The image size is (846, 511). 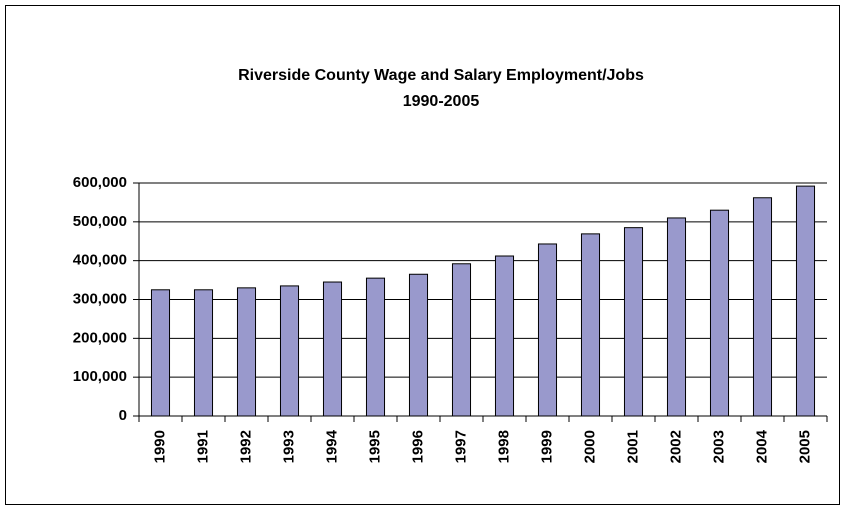 I want to click on y-tick-label: 600,000, so click(x=100, y=182).